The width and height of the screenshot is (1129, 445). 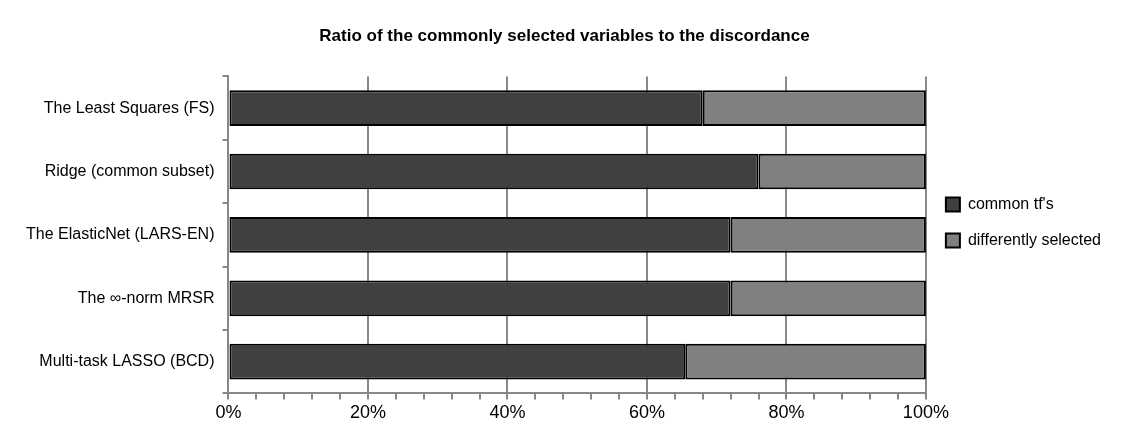 What do you see at coordinates (146, 297) in the screenshot?
I see `y-tick-label: The ∞-norm MRSR` at bounding box center [146, 297].